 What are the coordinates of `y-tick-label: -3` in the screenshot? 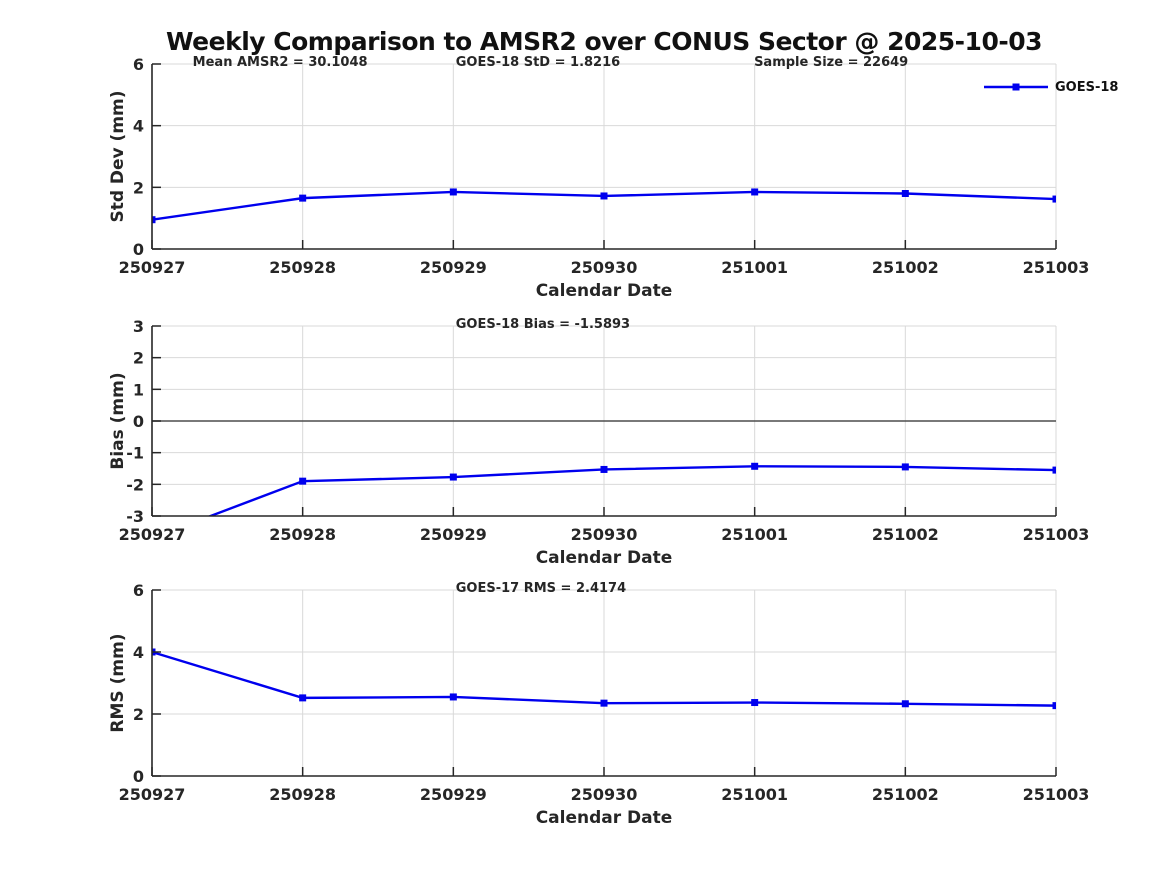 It's located at (135, 516).